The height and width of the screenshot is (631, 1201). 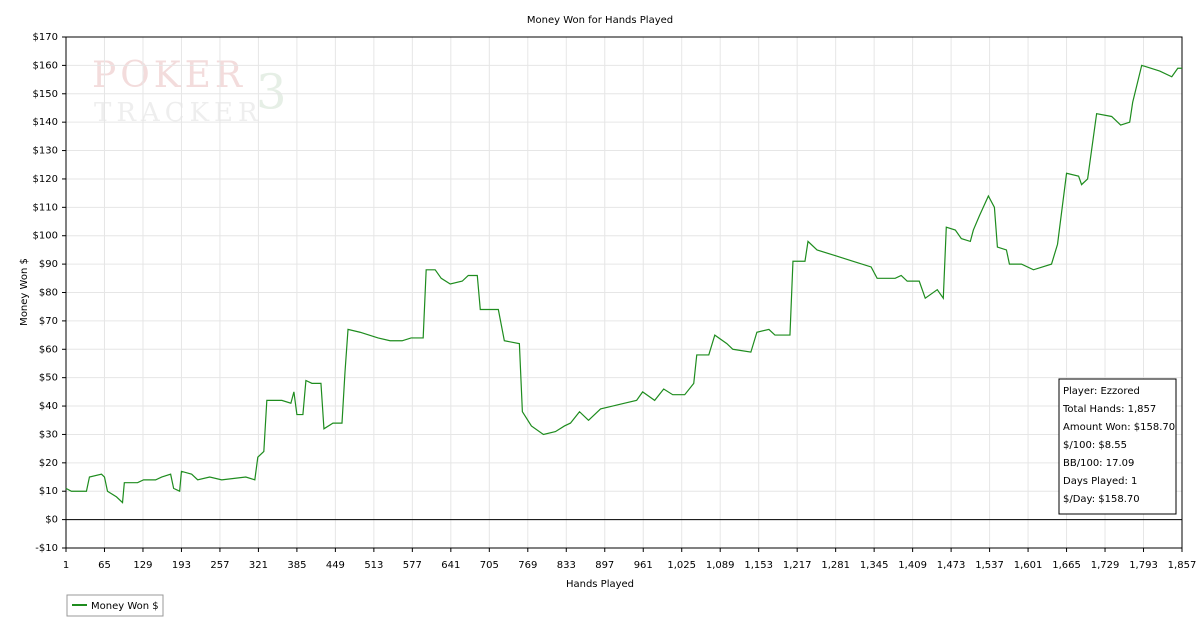 I want to click on y-tick-label: $80, so click(x=48, y=293).